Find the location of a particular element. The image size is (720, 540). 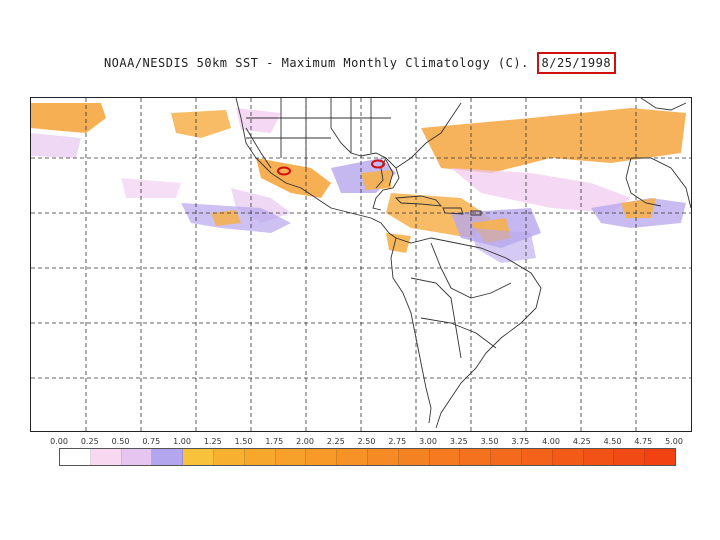

colorbar-tick-label: 1.50 is located at coordinates (243, 441).